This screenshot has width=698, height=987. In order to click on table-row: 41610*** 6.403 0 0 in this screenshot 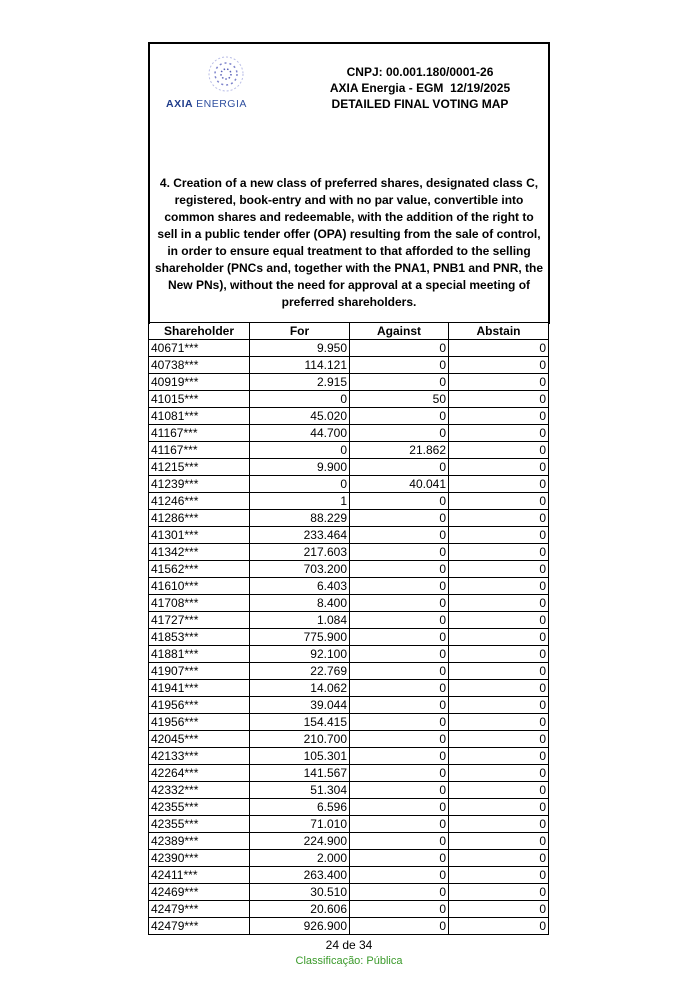, I will do `click(348, 586)`.